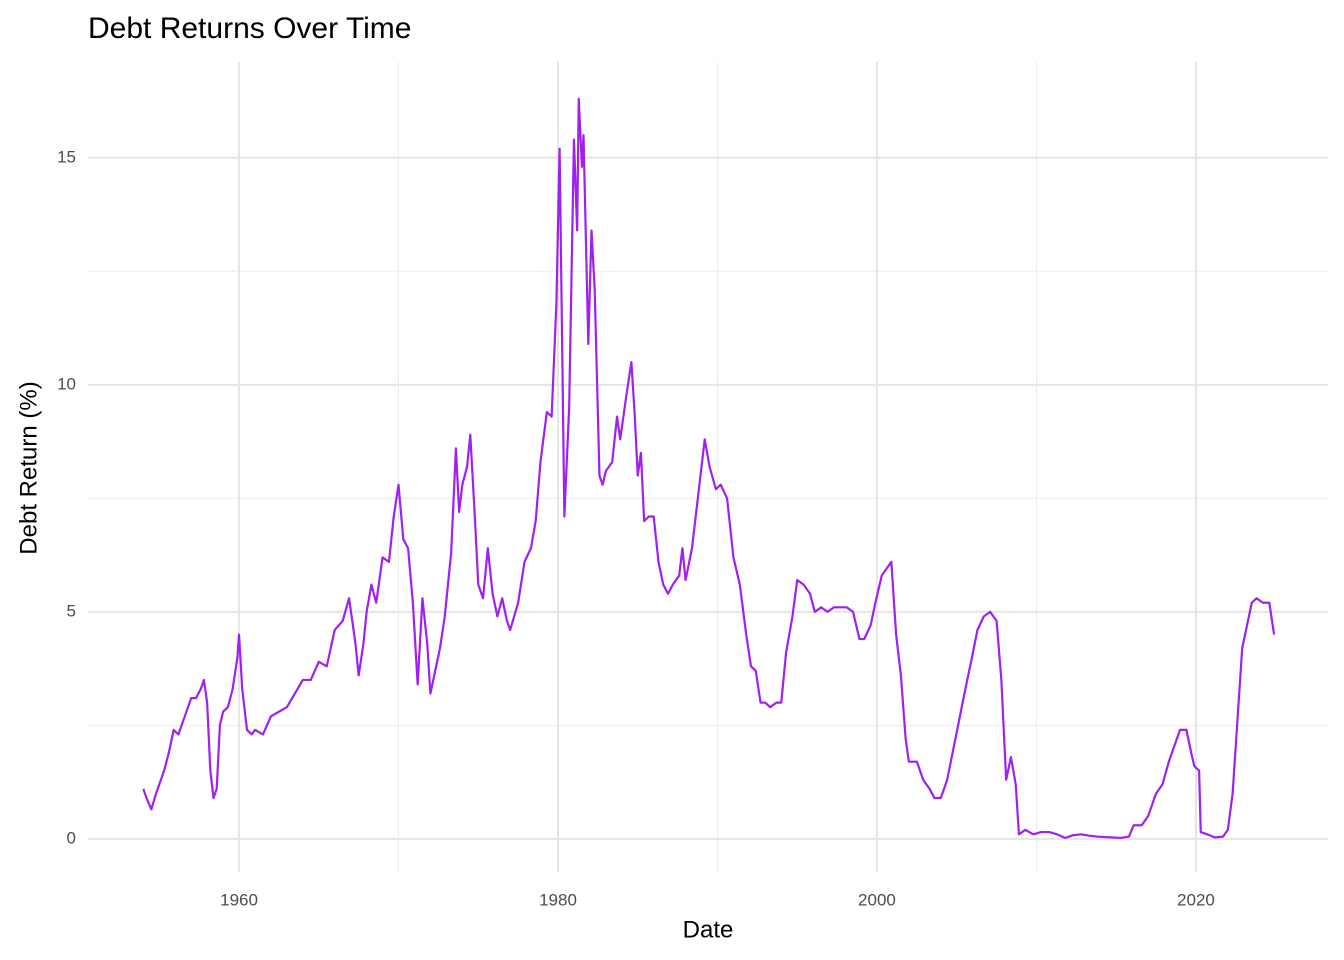  What do you see at coordinates (877, 899) in the screenshot?
I see `x-tick-label: 2000` at bounding box center [877, 899].